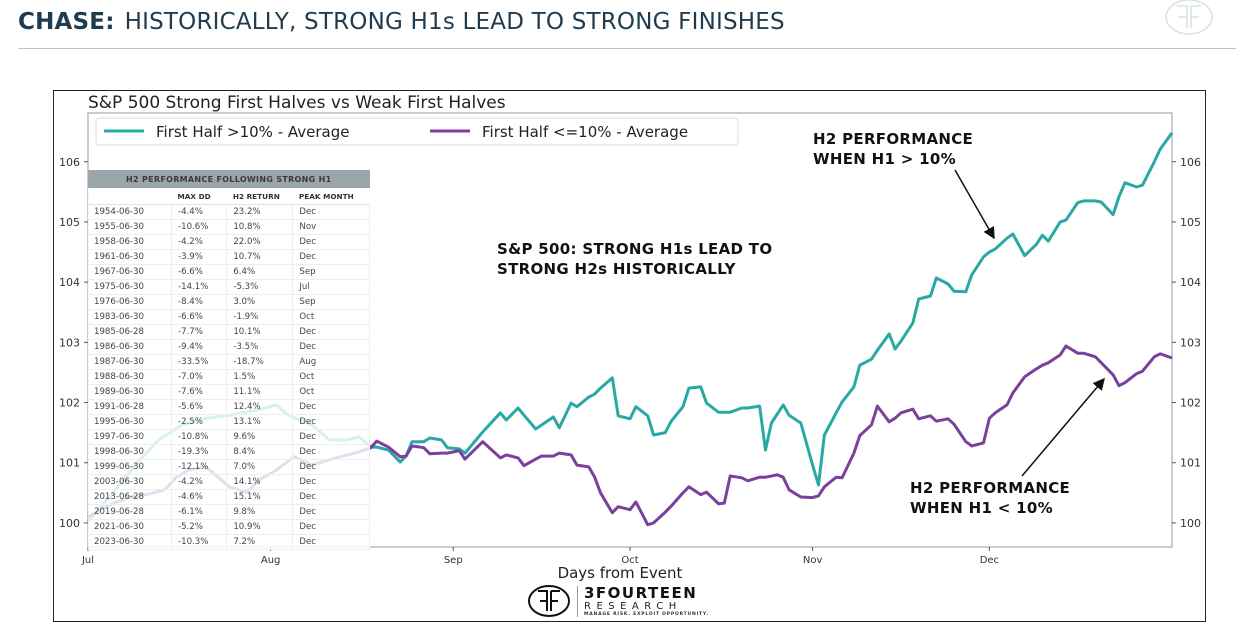 The height and width of the screenshot is (638, 1239). Describe the element at coordinates (981, 508) in the screenshot. I see `annotation-weak-line: WHEN H1 < 10%` at that location.